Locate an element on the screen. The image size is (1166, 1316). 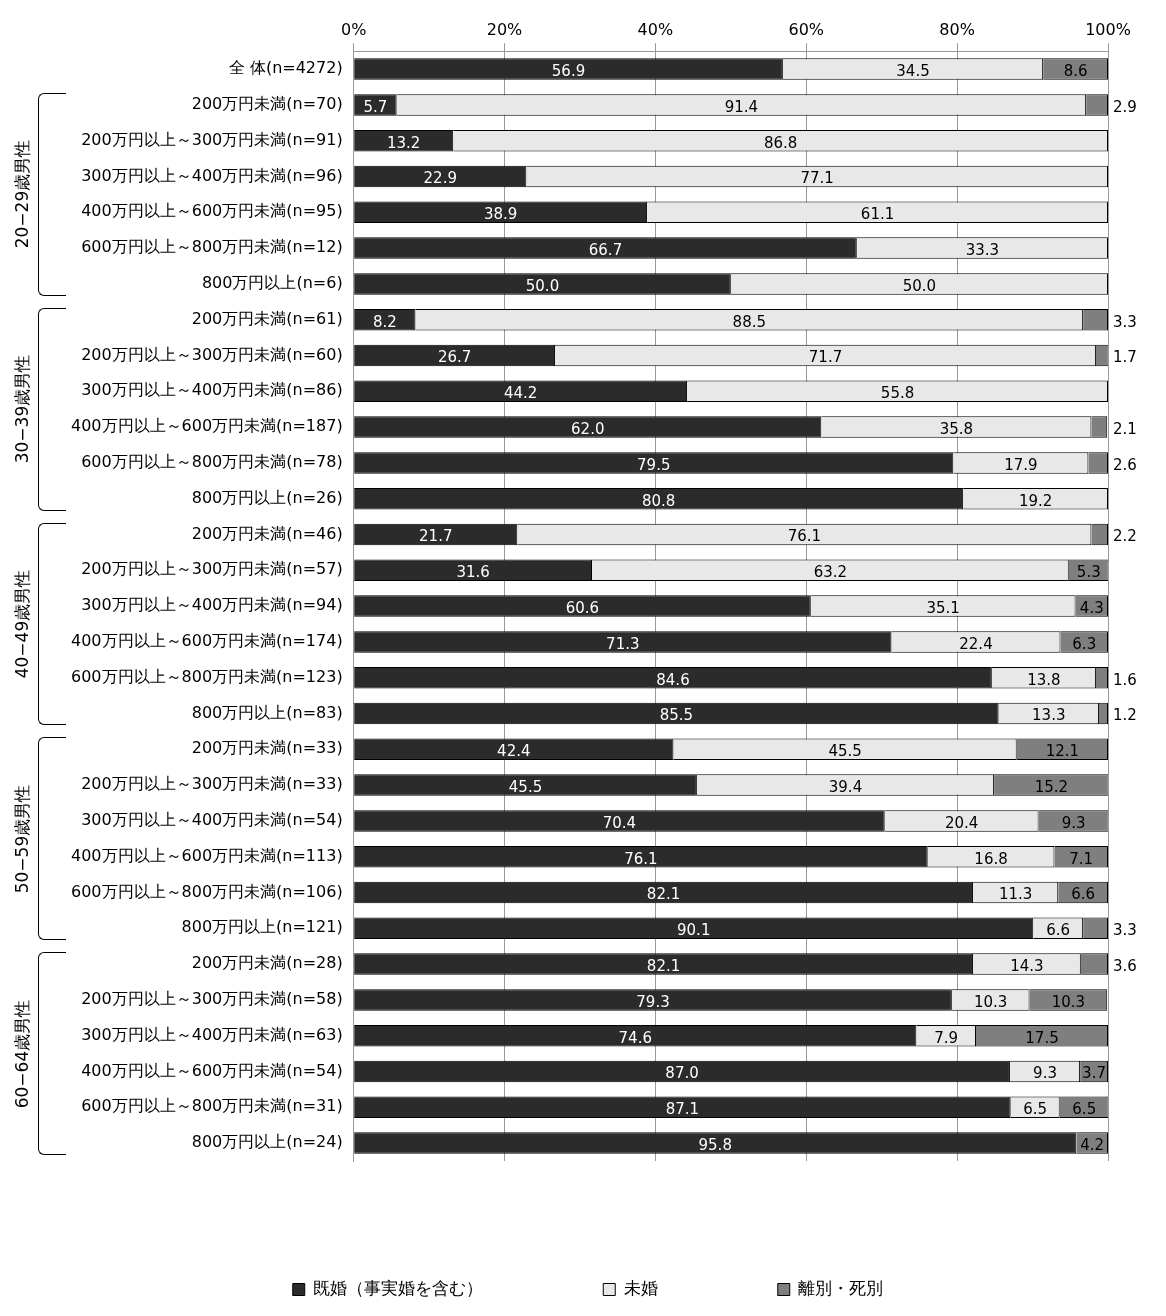
y-tick-label: 400万円以上～600万円未満(n=174) is located at coordinates (206, 641).